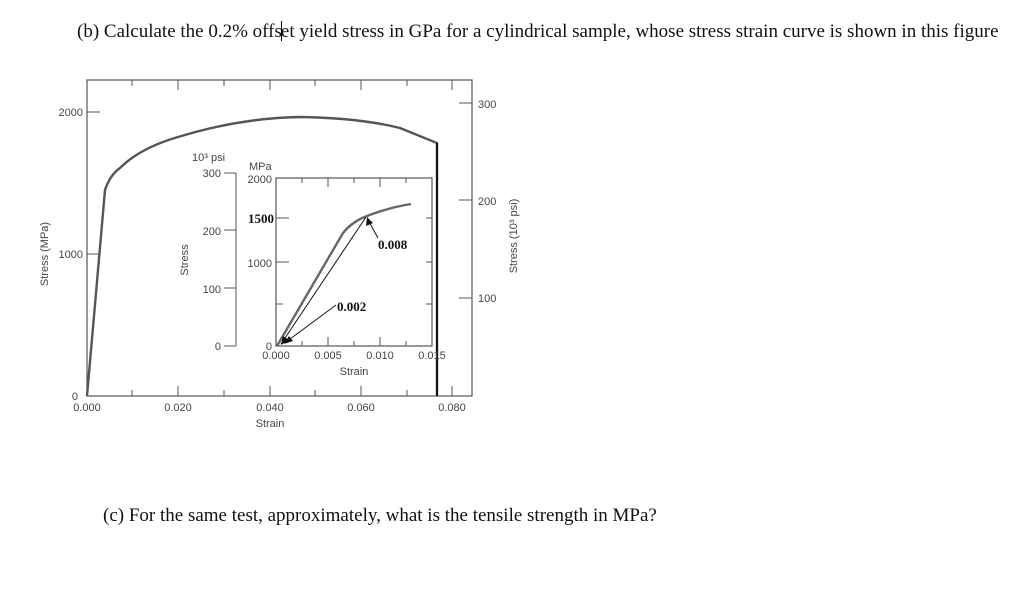 This screenshot has height=591, width=1024. Describe the element at coordinates (71, 255) in the screenshot. I see `ytick-left-1000: 1000` at that location.